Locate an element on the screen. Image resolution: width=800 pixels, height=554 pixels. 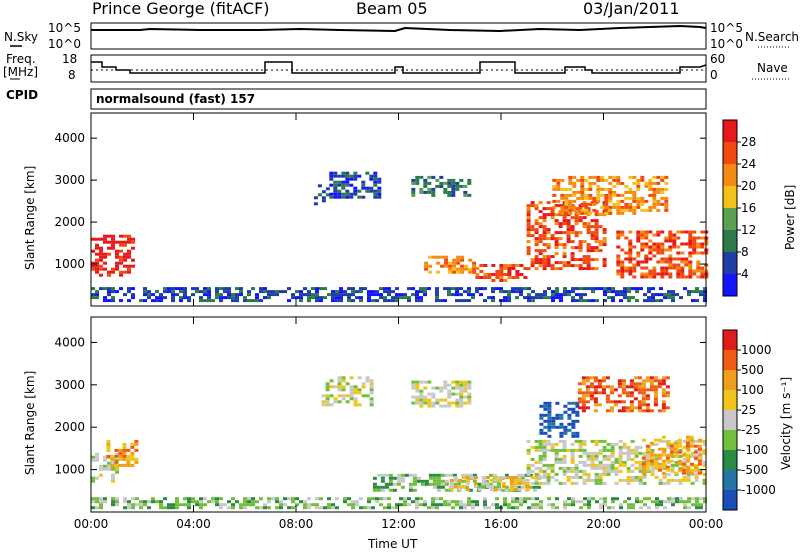
velocity-region is located at coordinates (489, 483).